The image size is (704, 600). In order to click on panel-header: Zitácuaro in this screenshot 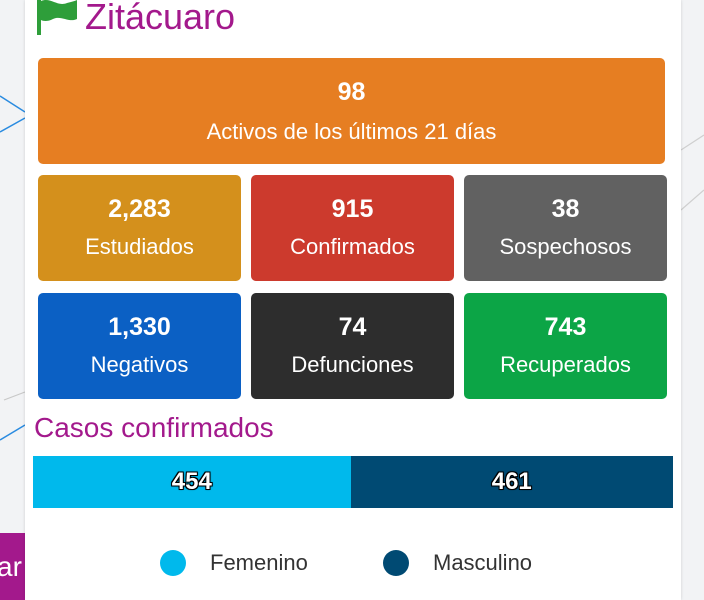, I will do `click(135, 20)`.